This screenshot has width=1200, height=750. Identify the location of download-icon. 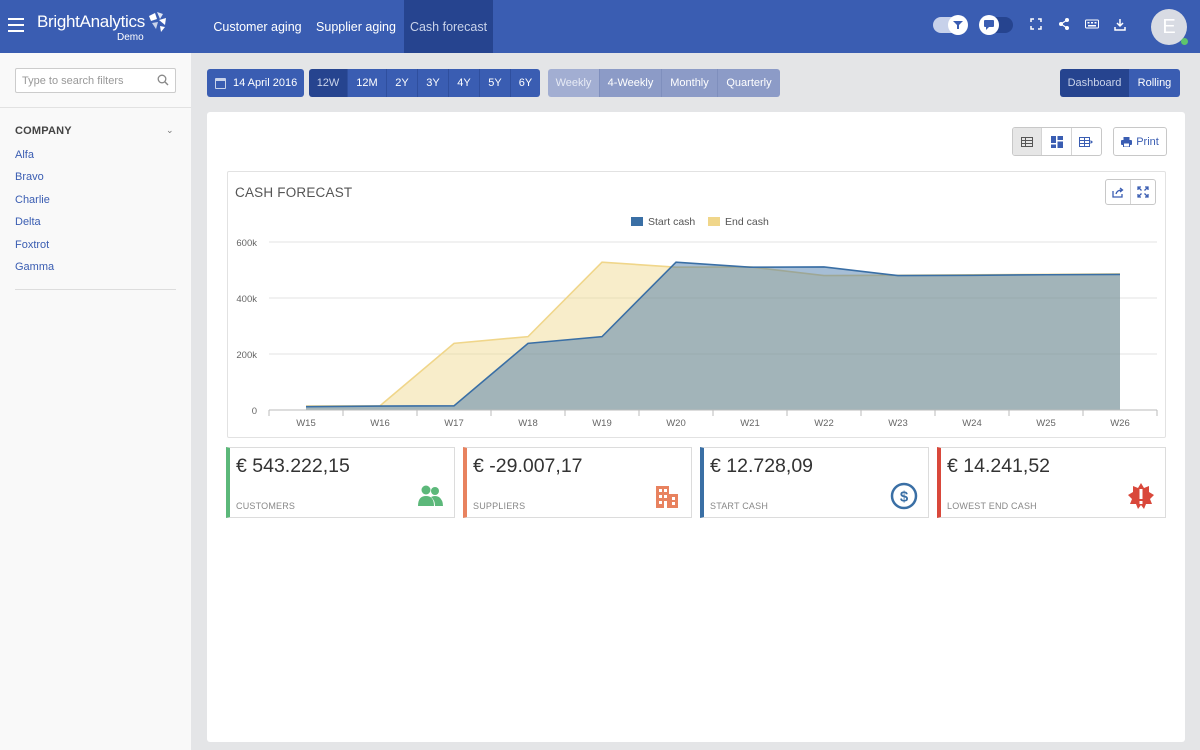
(1120, 26).